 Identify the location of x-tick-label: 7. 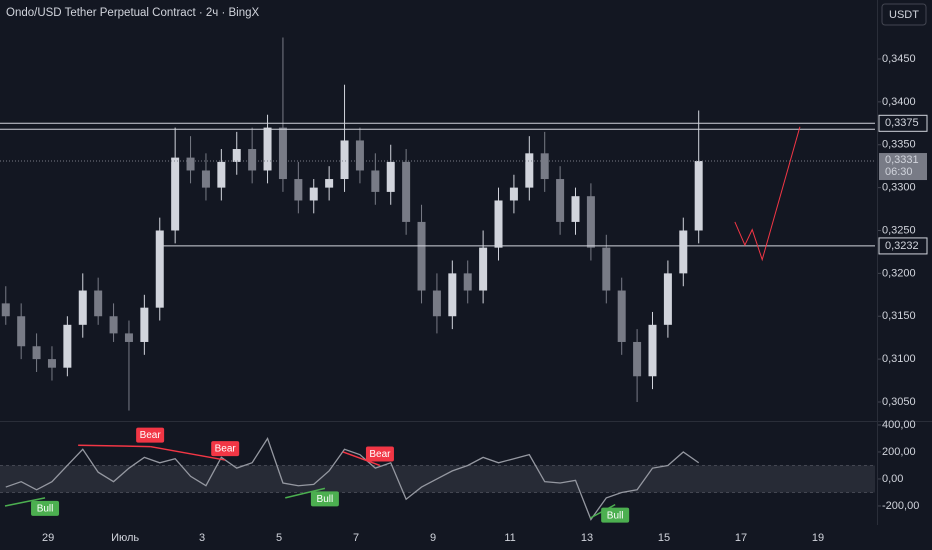
(356, 538).